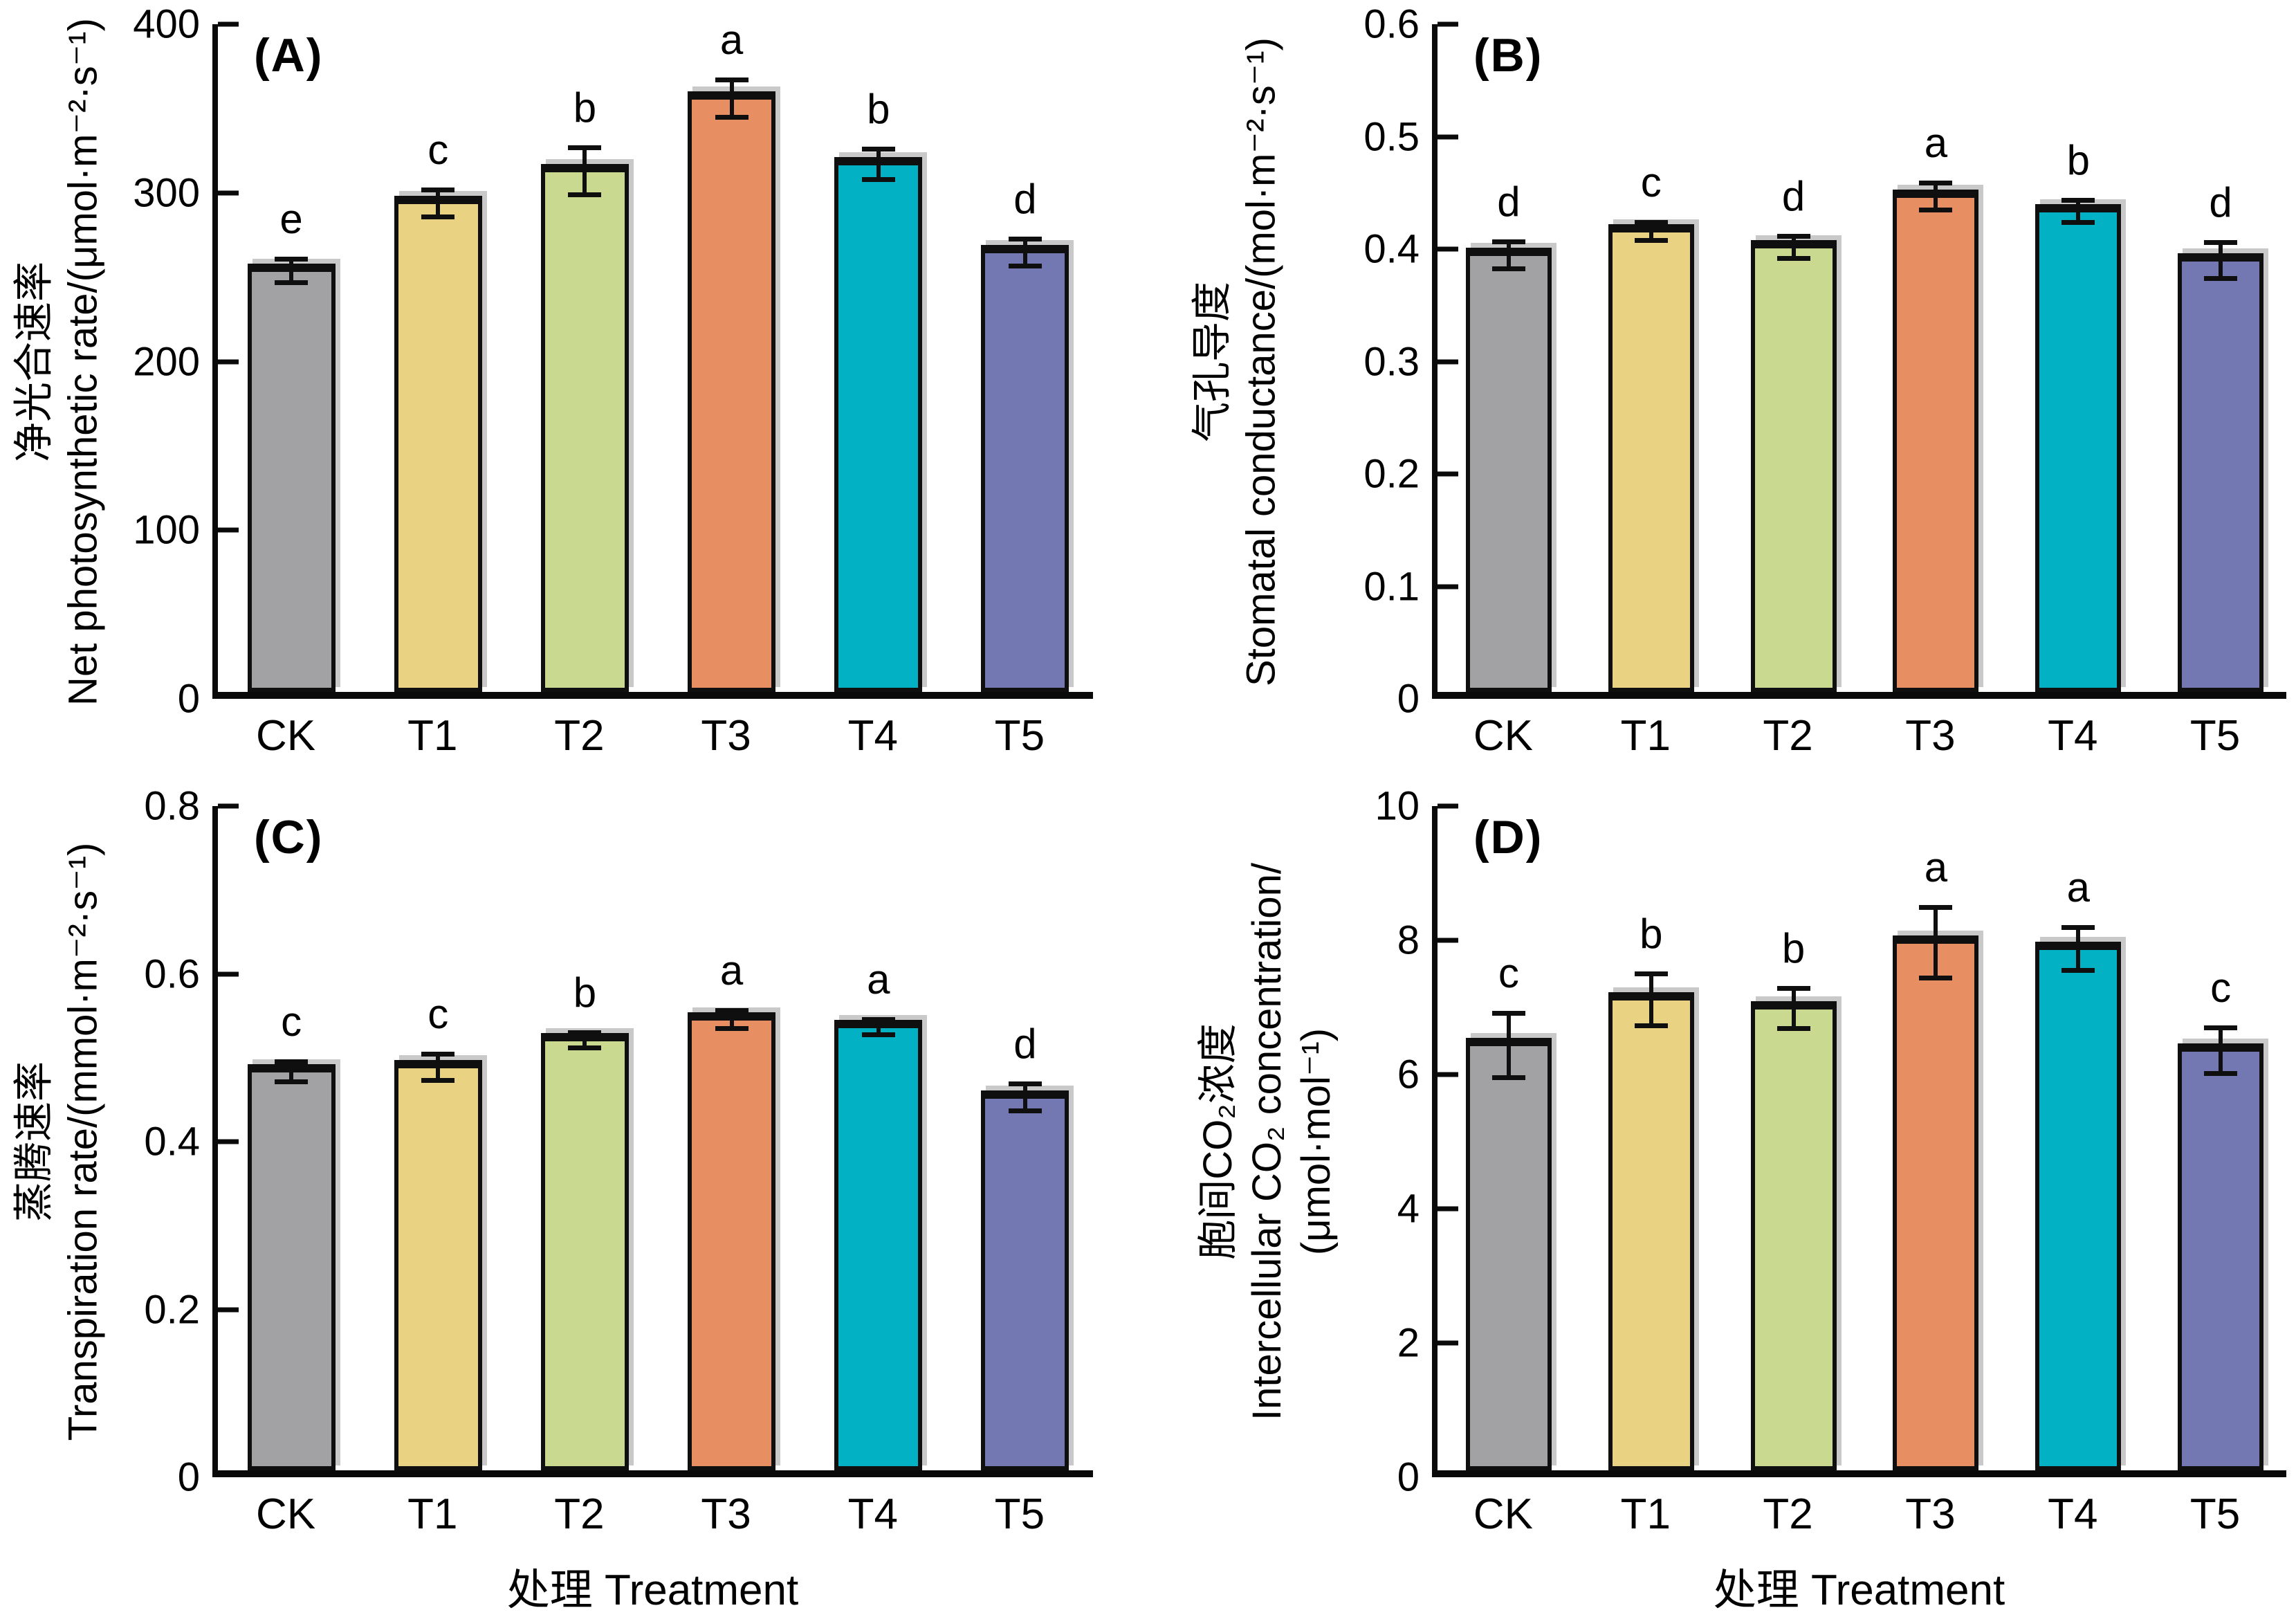 The height and width of the screenshot is (1617, 2296). Describe the element at coordinates (1316, 1141) in the screenshot. I see `y-axis-title-line: (μmol·mol⁻¹)` at that location.